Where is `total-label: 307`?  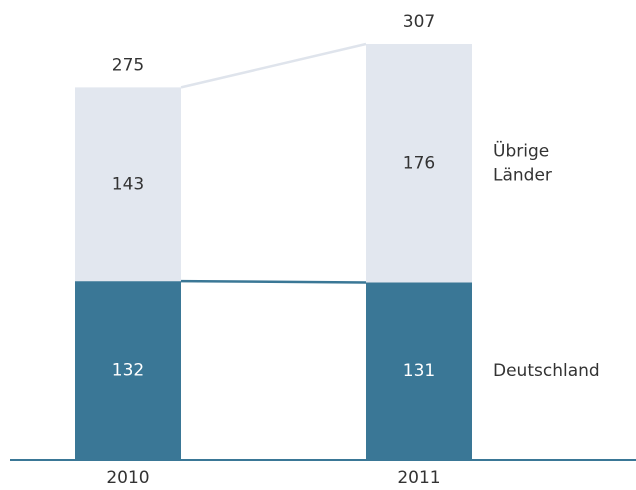
total-label: 307 is located at coordinates (419, 22).